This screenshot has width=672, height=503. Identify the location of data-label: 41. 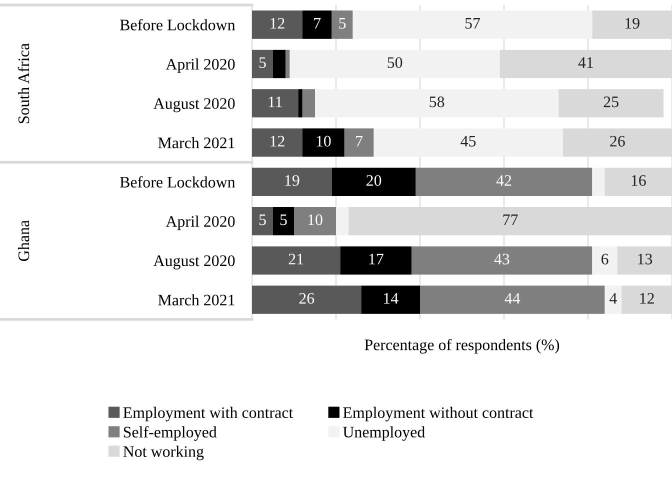
(585, 62).